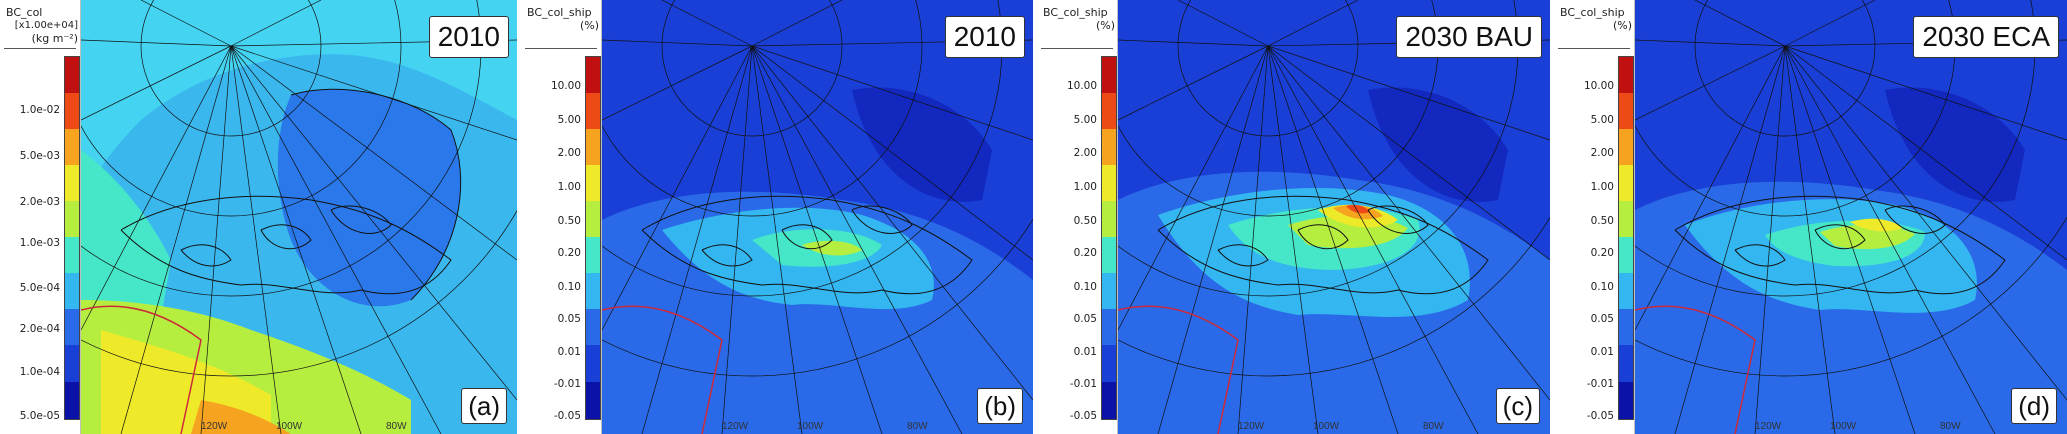 This screenshot has height=434, width=2067. What do you see at coordinates (1986, 37) in the screenshot?
I see `scenario-label-d: 2030 ECA` at bounding box center [1986, 37].